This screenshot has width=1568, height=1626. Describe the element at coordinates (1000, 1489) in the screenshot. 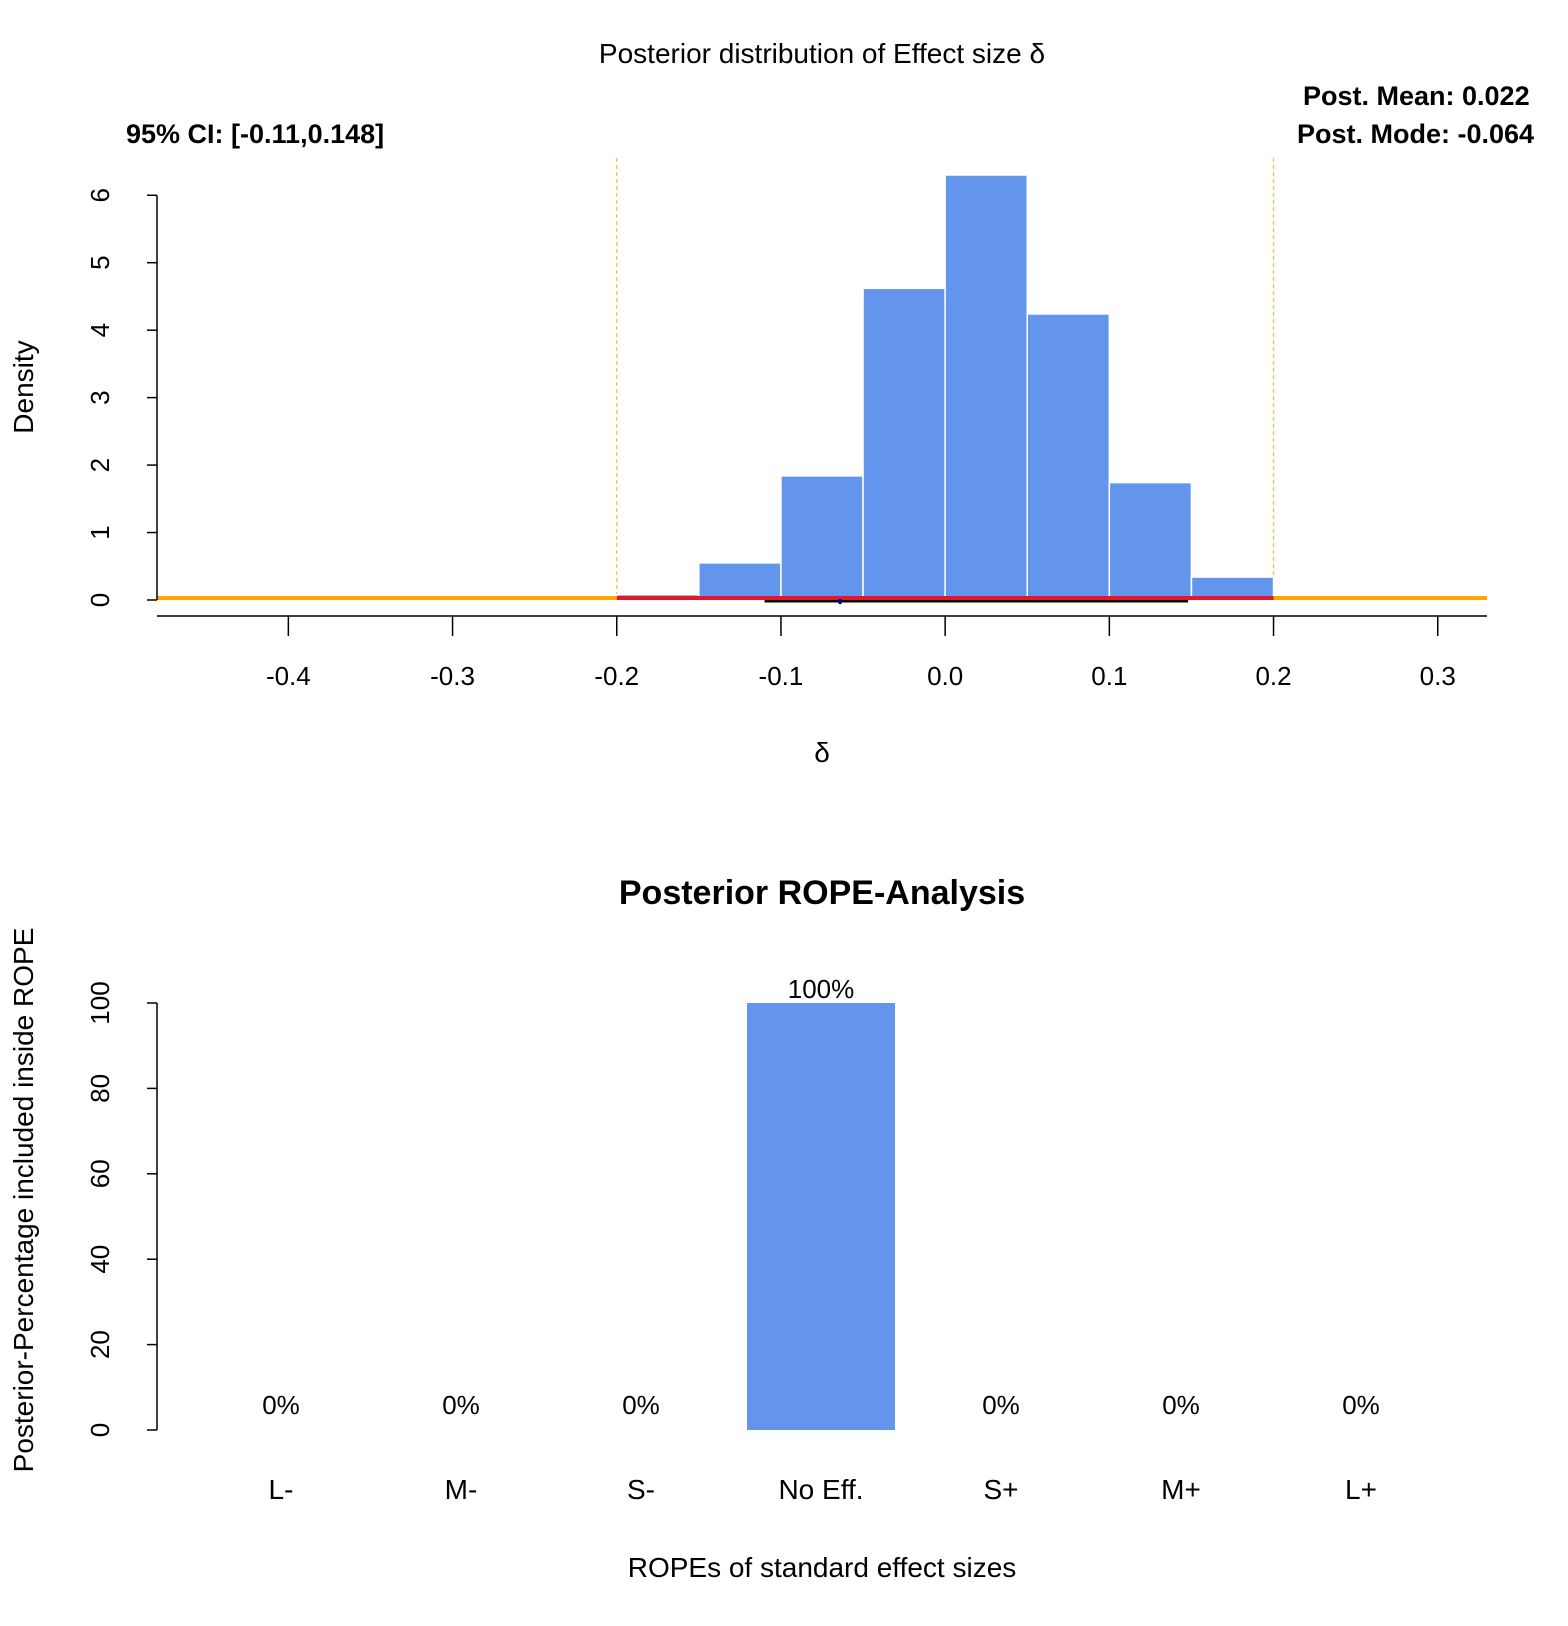

I see `rope-category-label: S+` at that location.